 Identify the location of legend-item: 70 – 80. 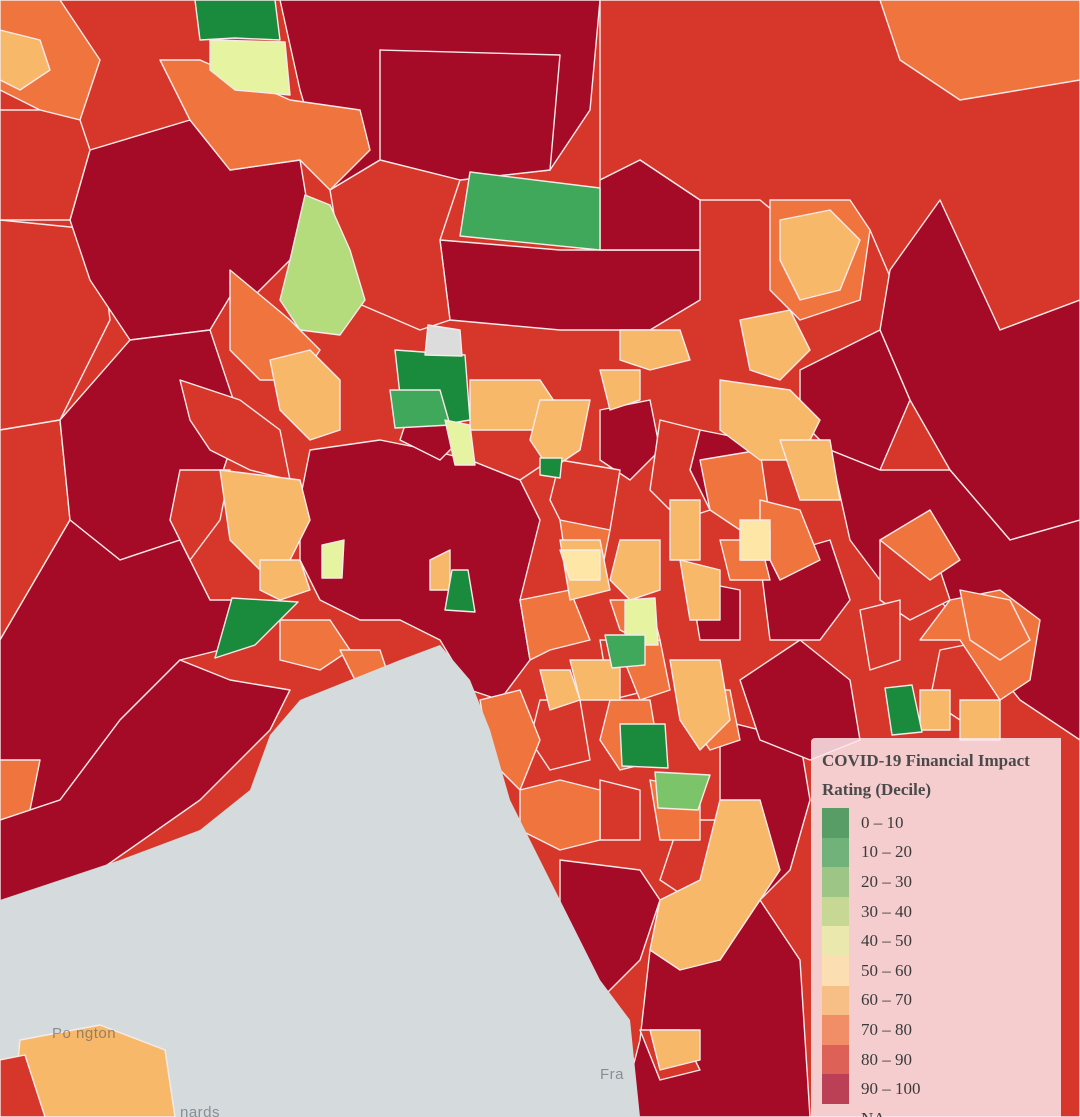
(936, 1030).